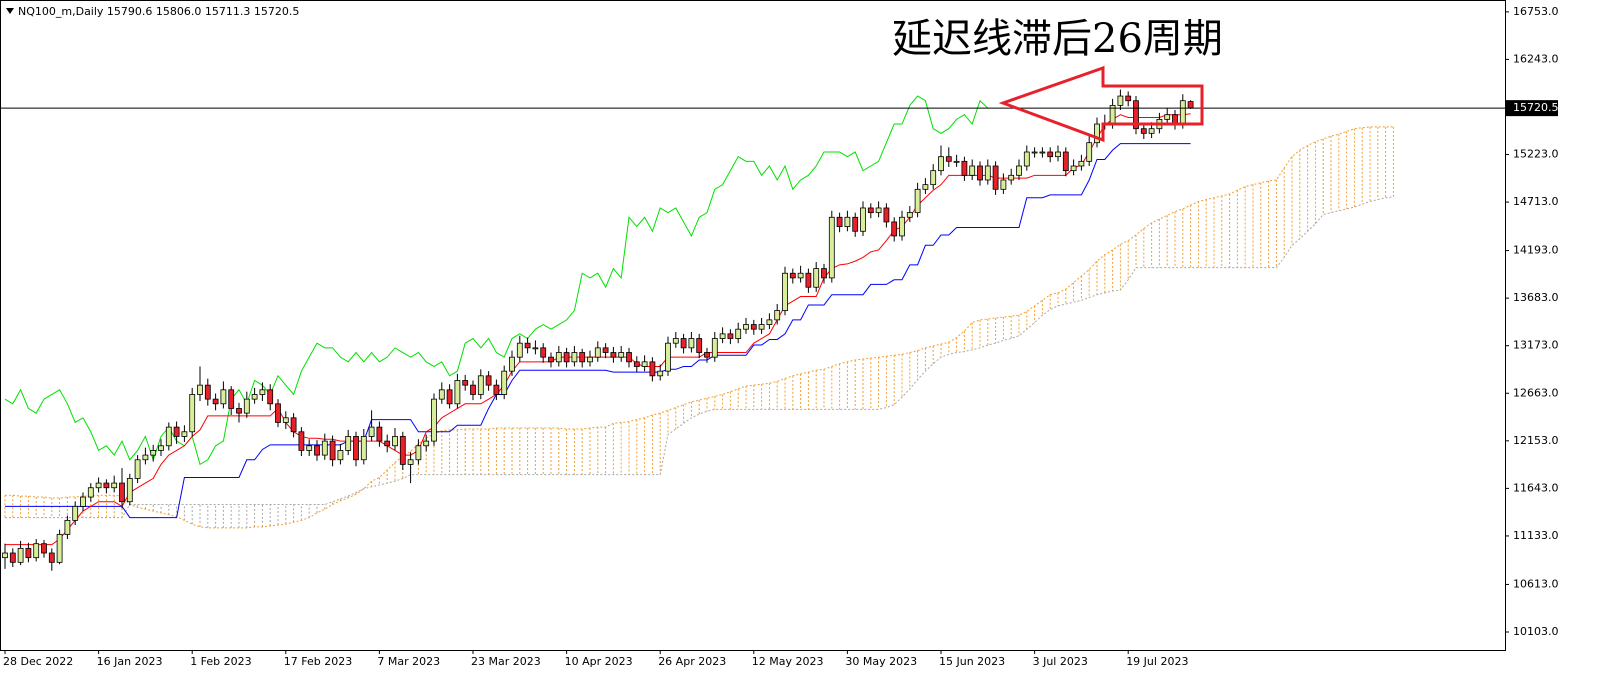  Describe the element at coordinates (220, 661) in the screenshot. I see `x-tick-label: 1 Feb 2023` at that location.